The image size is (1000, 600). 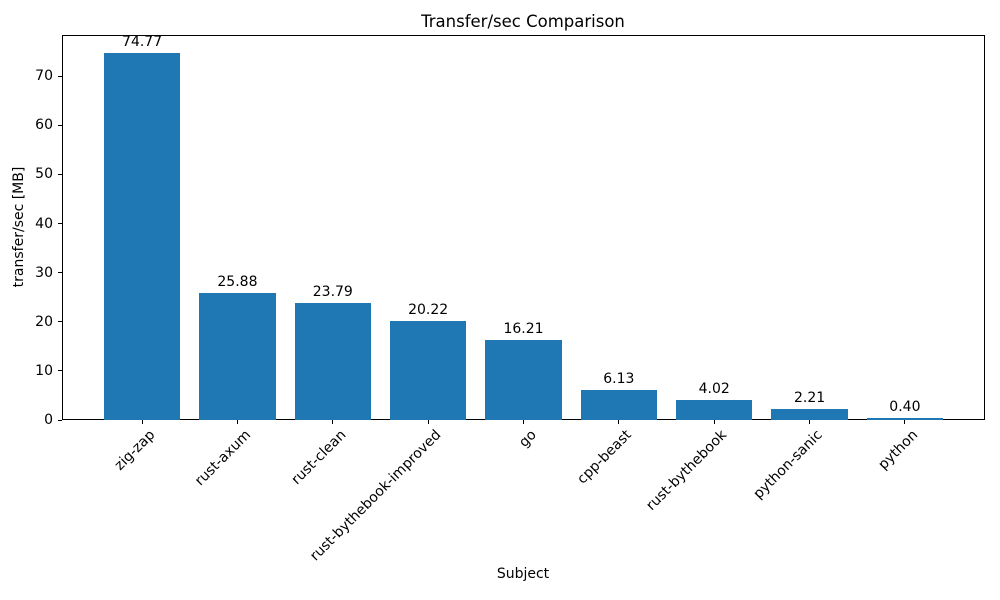 What do you see at coordinates (687, 470) in the screenshot?
I see `x-tick-label: rust-bythebook` at bounding box center [687, 470].